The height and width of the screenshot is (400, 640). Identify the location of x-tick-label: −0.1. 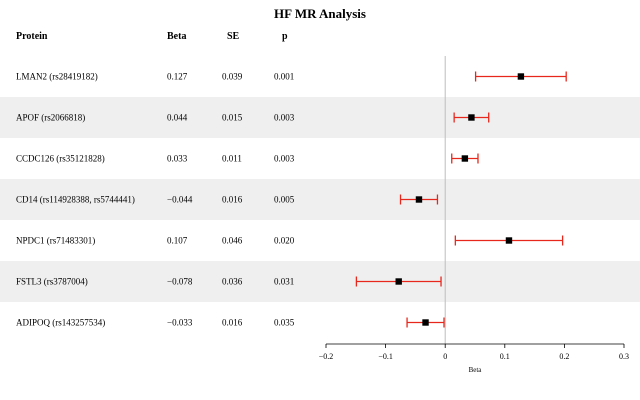
(385, 356).